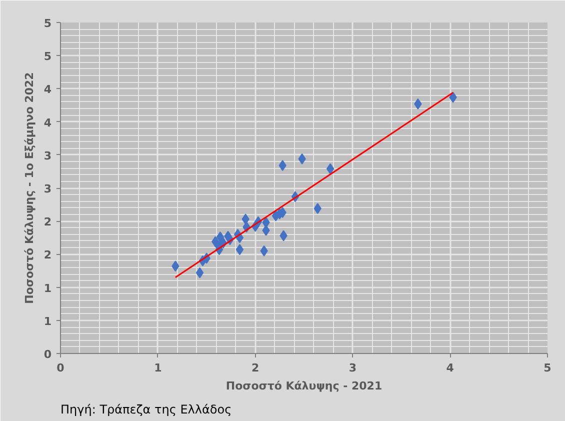  What do you see at coordinates (29, 188) in the screenshot?
I see `y-axis-title: Ποσοστό Κάλυψης - 1ο Εξάμηνο 2022` at bounding box center [29, 188].